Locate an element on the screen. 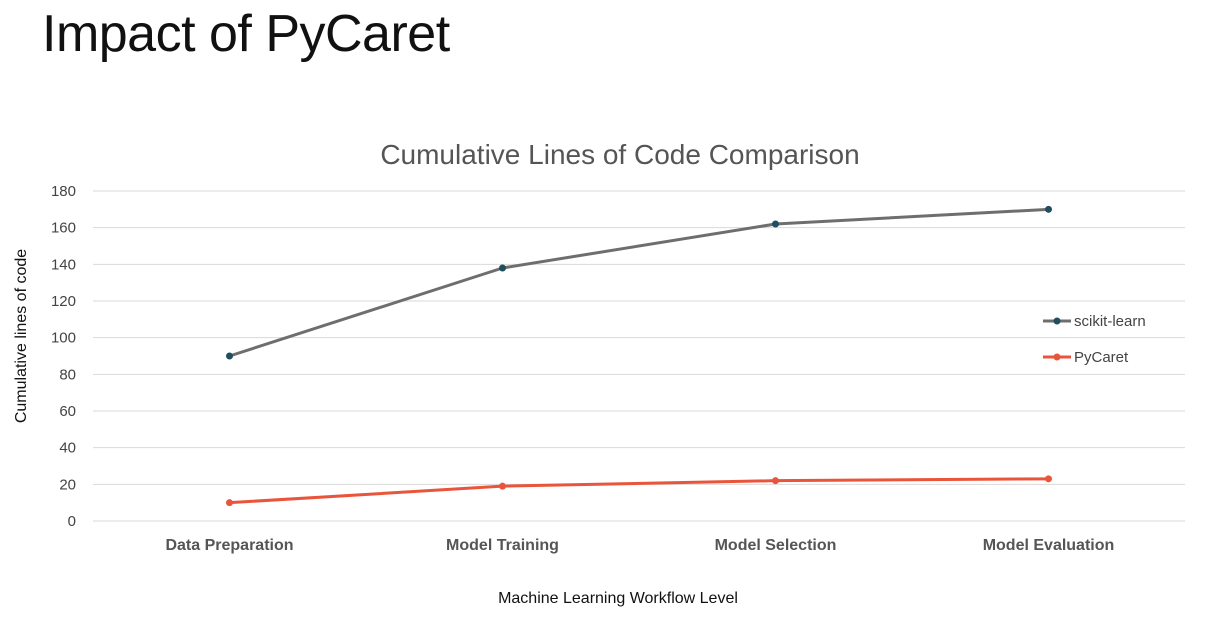 This screenshot has height=624, width=1231. legend: scikit-learn PyCaret is located at coordinates (1094, 339).